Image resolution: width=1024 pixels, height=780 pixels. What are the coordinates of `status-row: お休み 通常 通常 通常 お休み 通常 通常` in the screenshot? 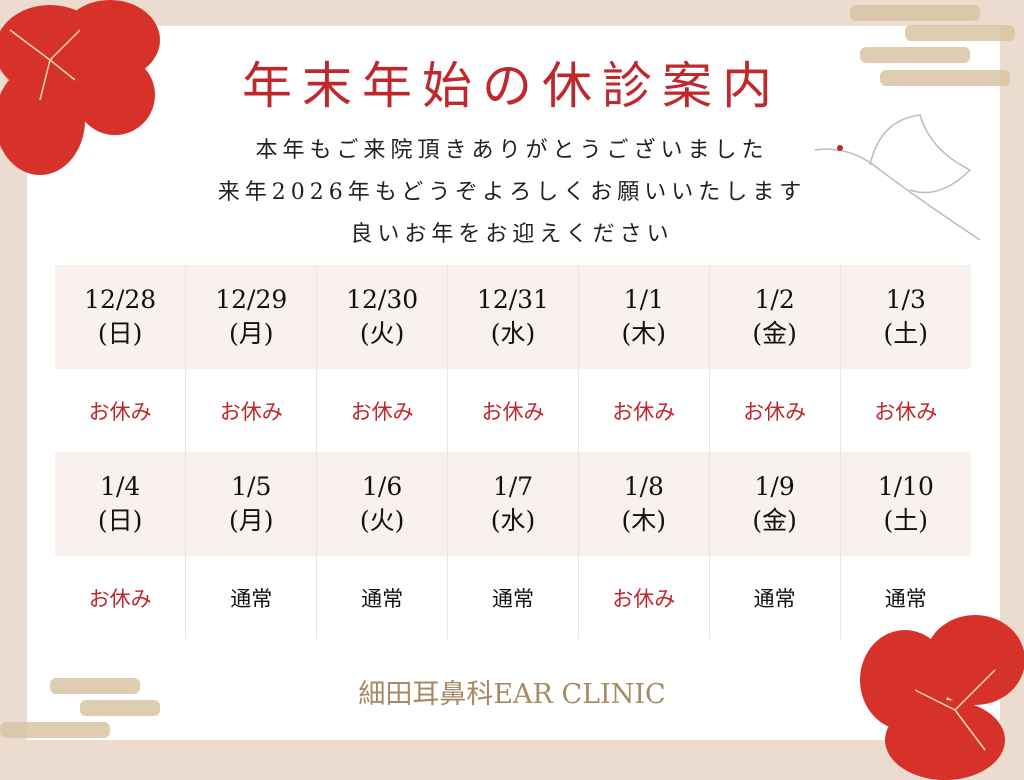 It's located at (513, 597).